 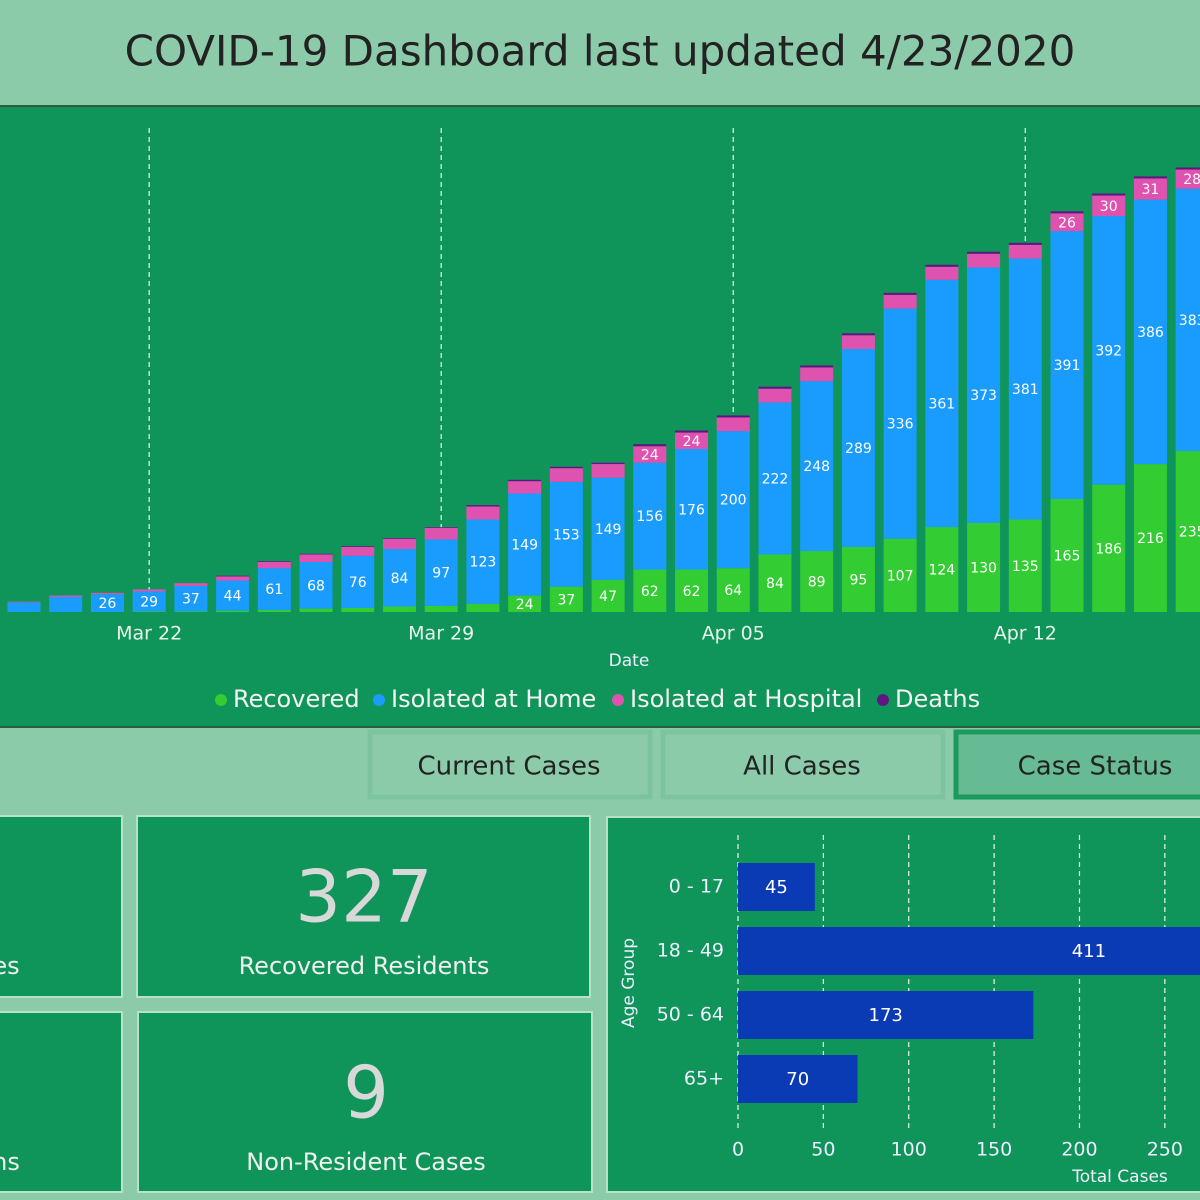 What do you see at coordinates (1165, 1150) in the screenshot?
I see `x-tick-label: 250` at bounding box center [1165, 1150].